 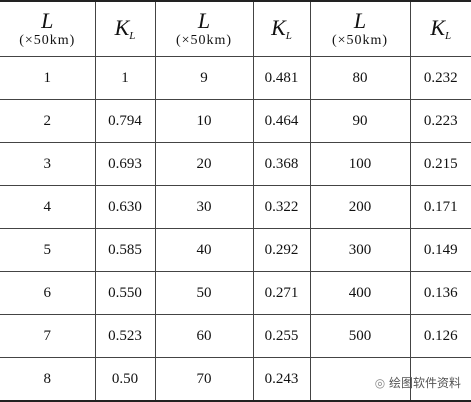 I want to click on table-cell: 9, so click(x=204, y=78).